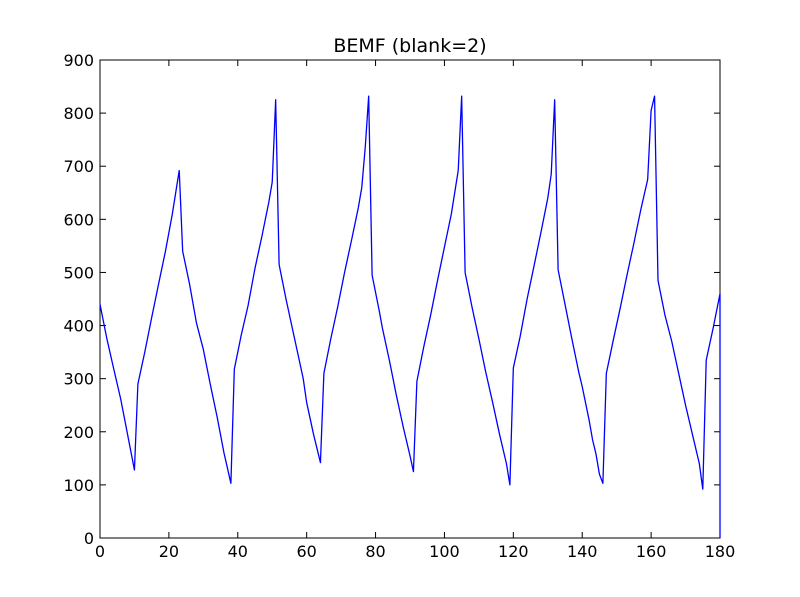 Image resolution: width=800 pixels, height=597 pixels. I want to click on x-tick-label: 140, so click(582, 551).